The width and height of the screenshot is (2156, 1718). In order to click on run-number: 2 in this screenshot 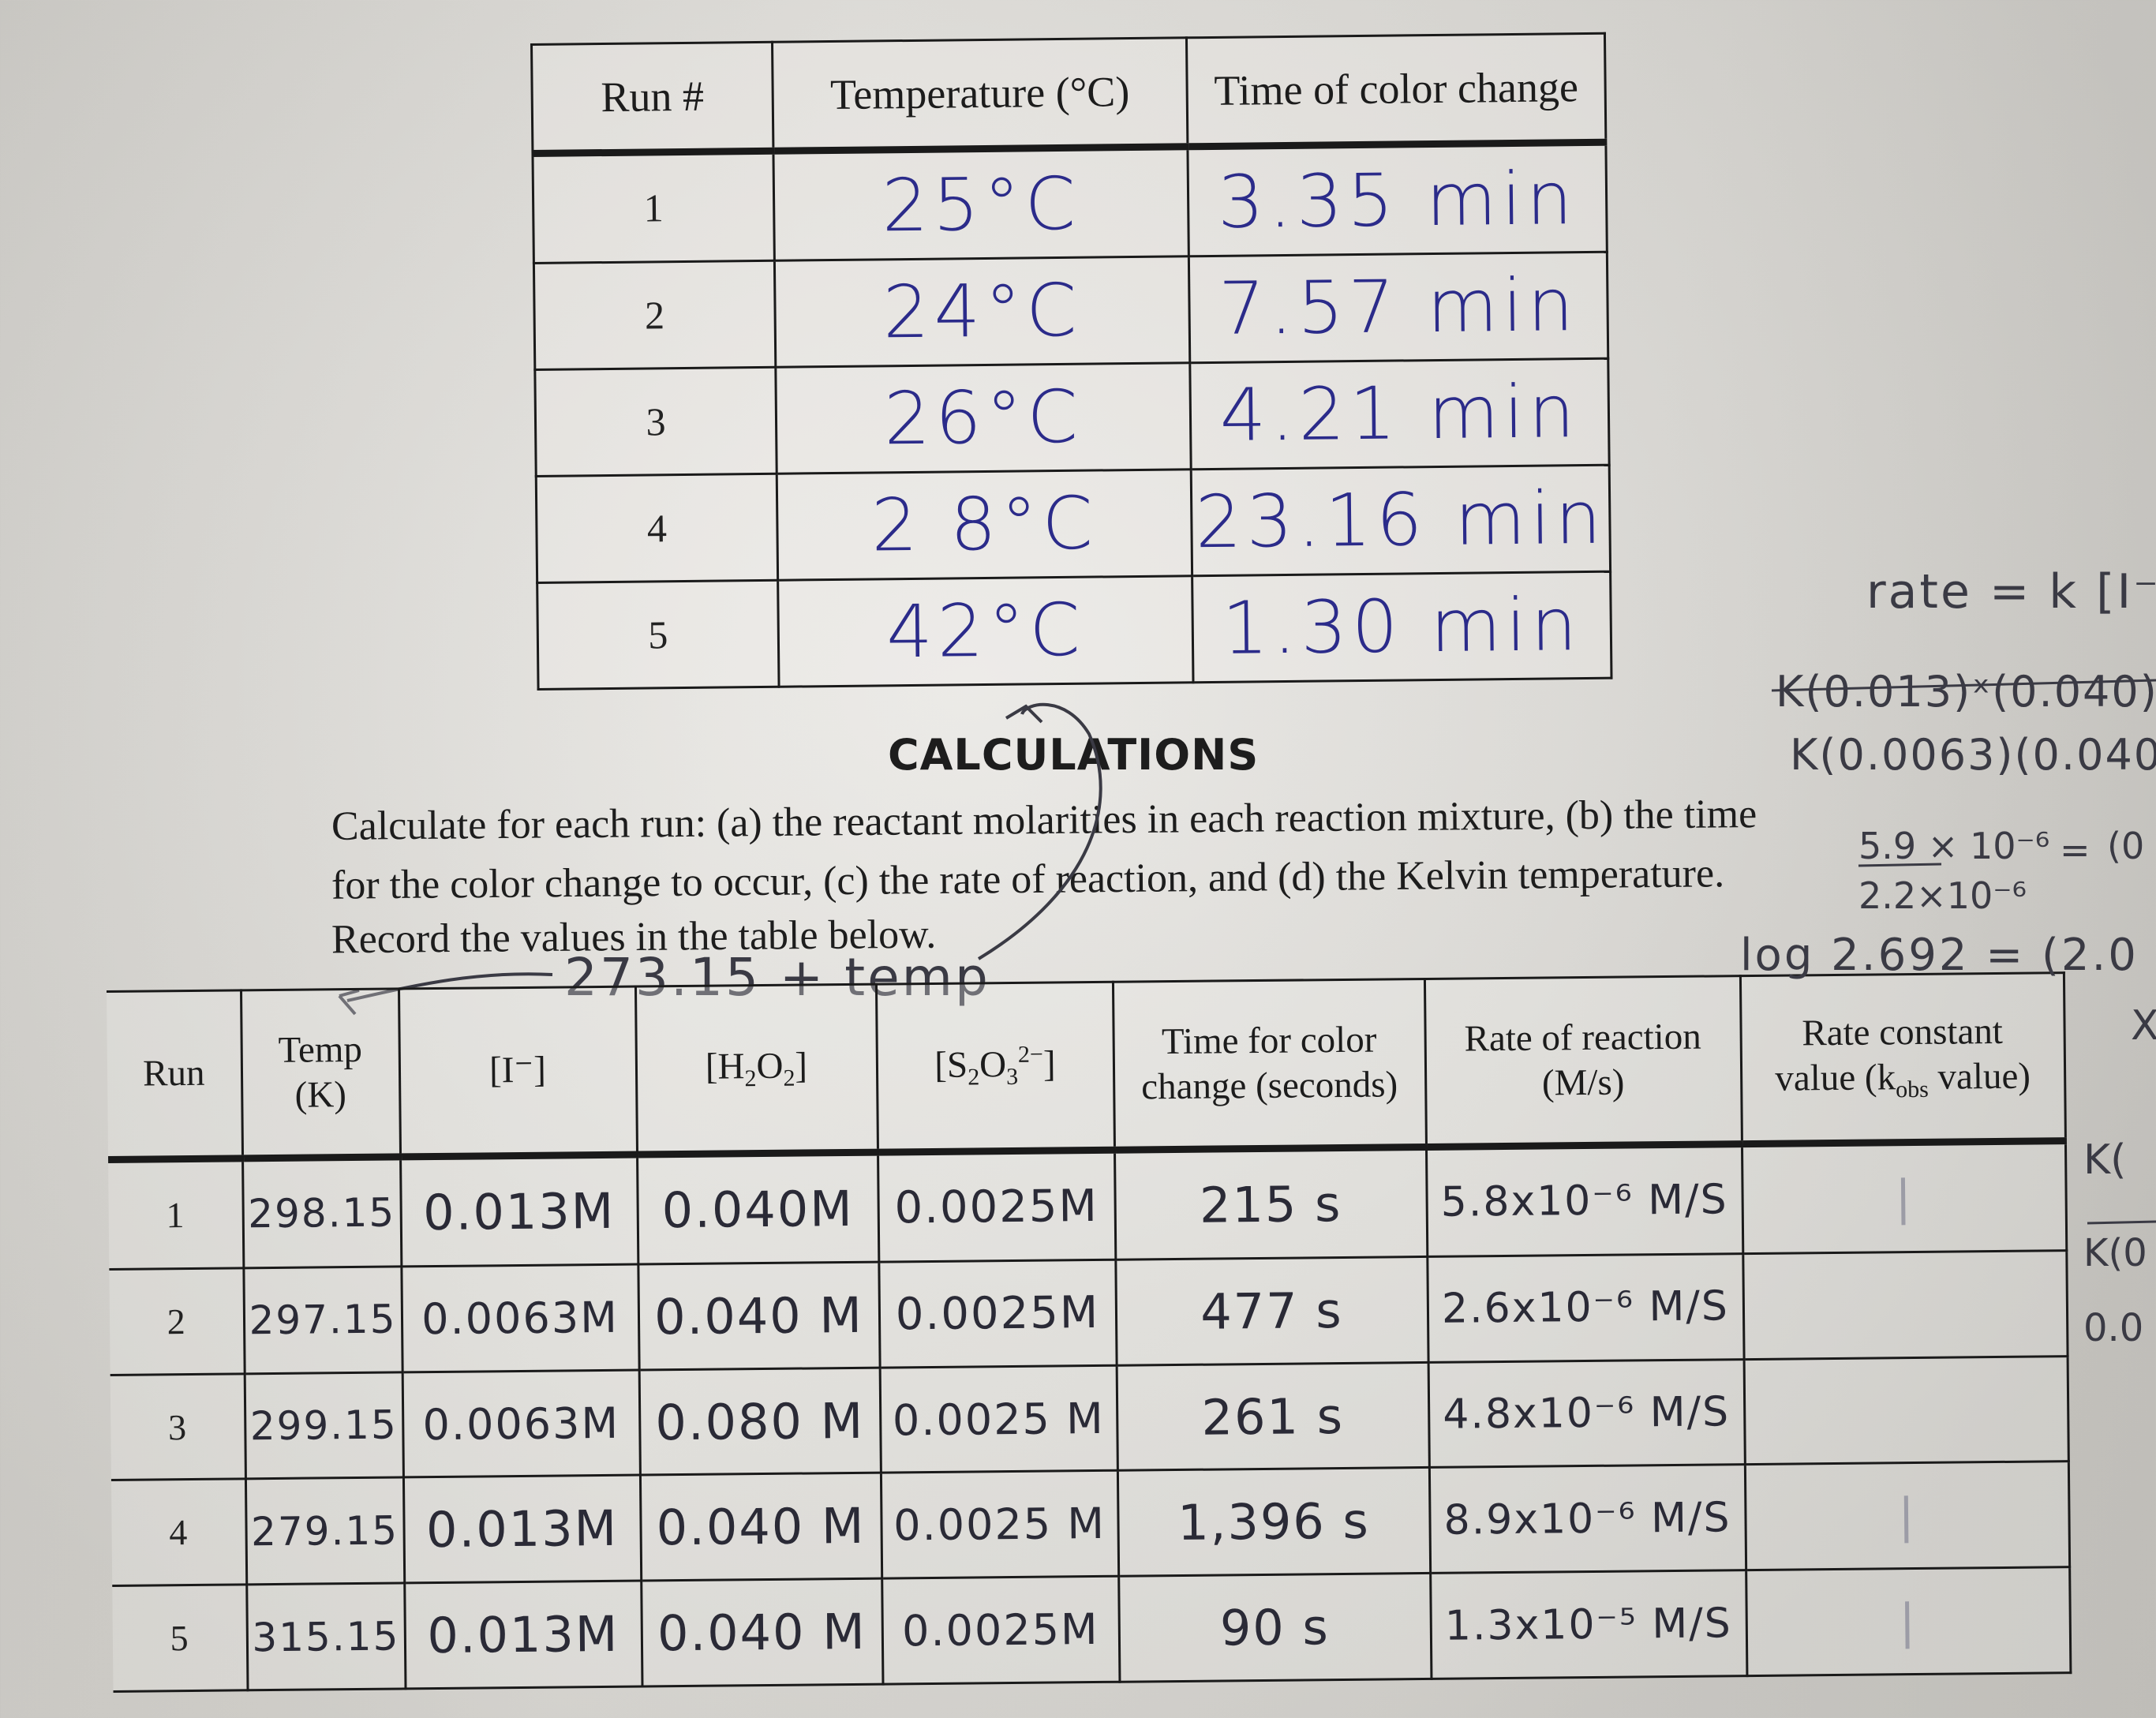, I will do `click(177, 1321)`.